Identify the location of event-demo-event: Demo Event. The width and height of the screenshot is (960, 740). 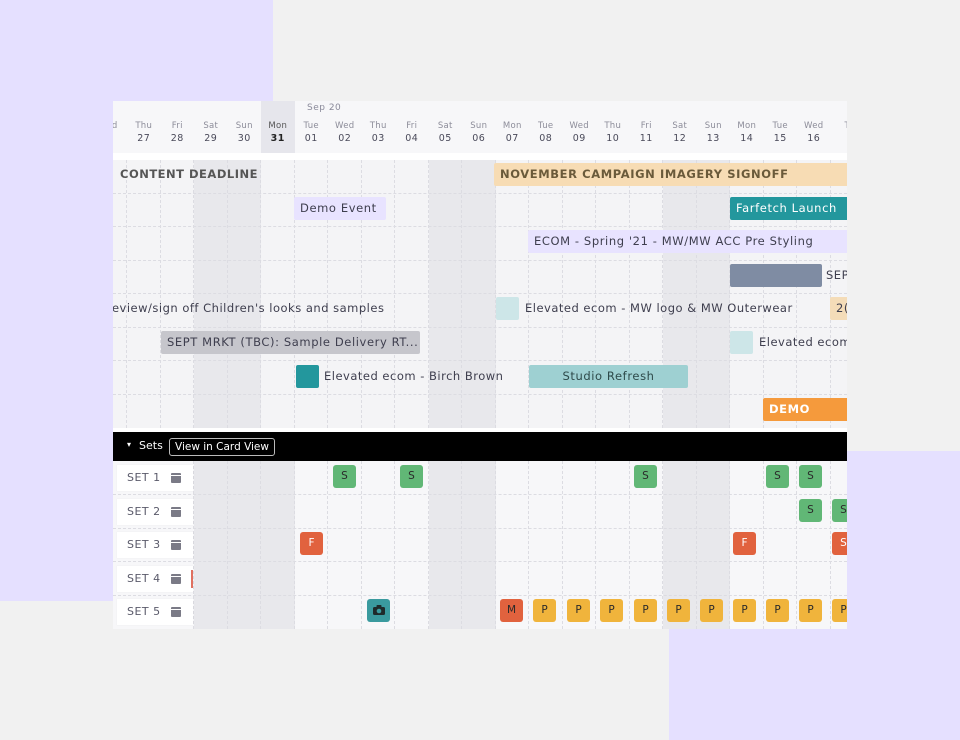
(340, 208).